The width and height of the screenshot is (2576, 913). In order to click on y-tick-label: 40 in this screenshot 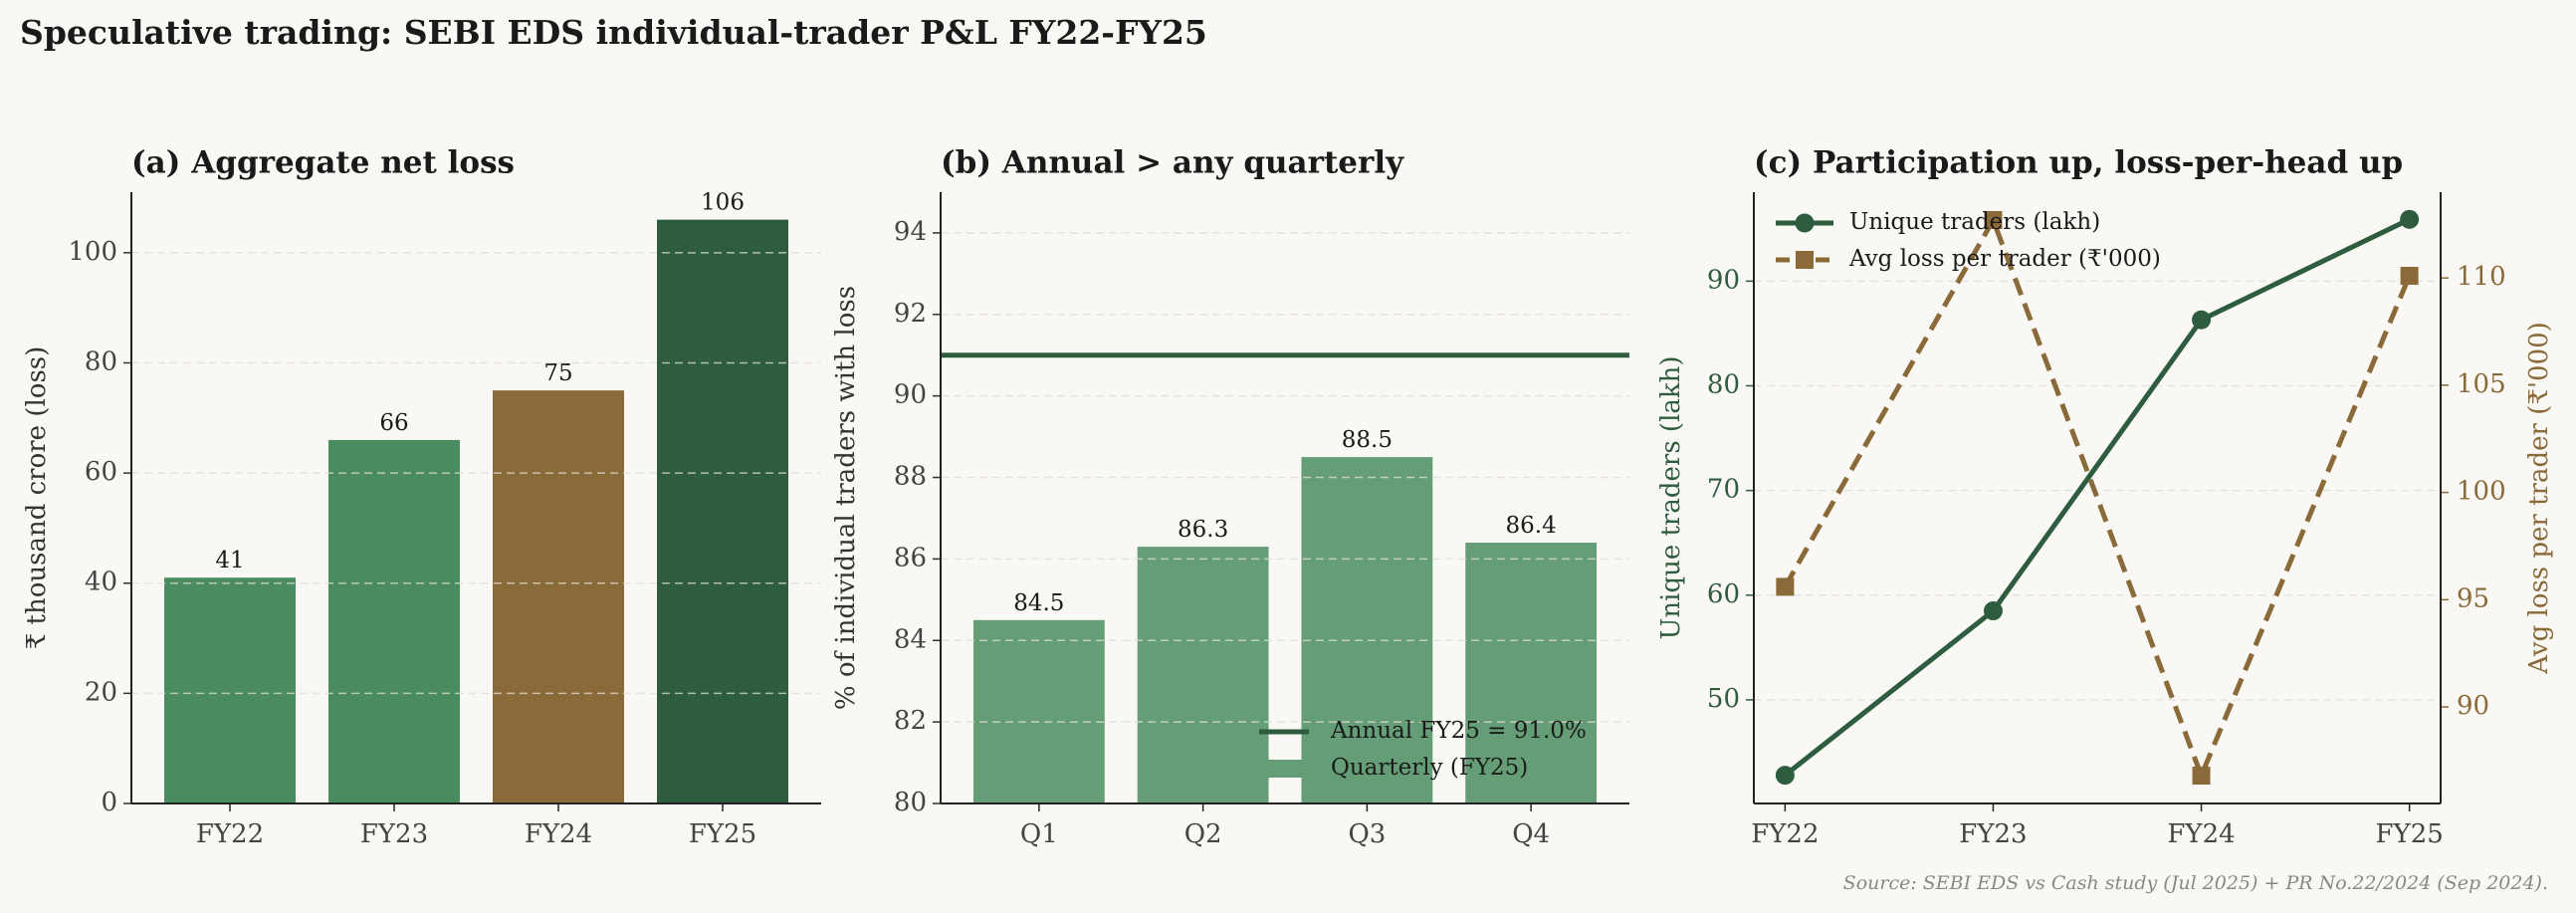, I will do `click(101, 582)`.